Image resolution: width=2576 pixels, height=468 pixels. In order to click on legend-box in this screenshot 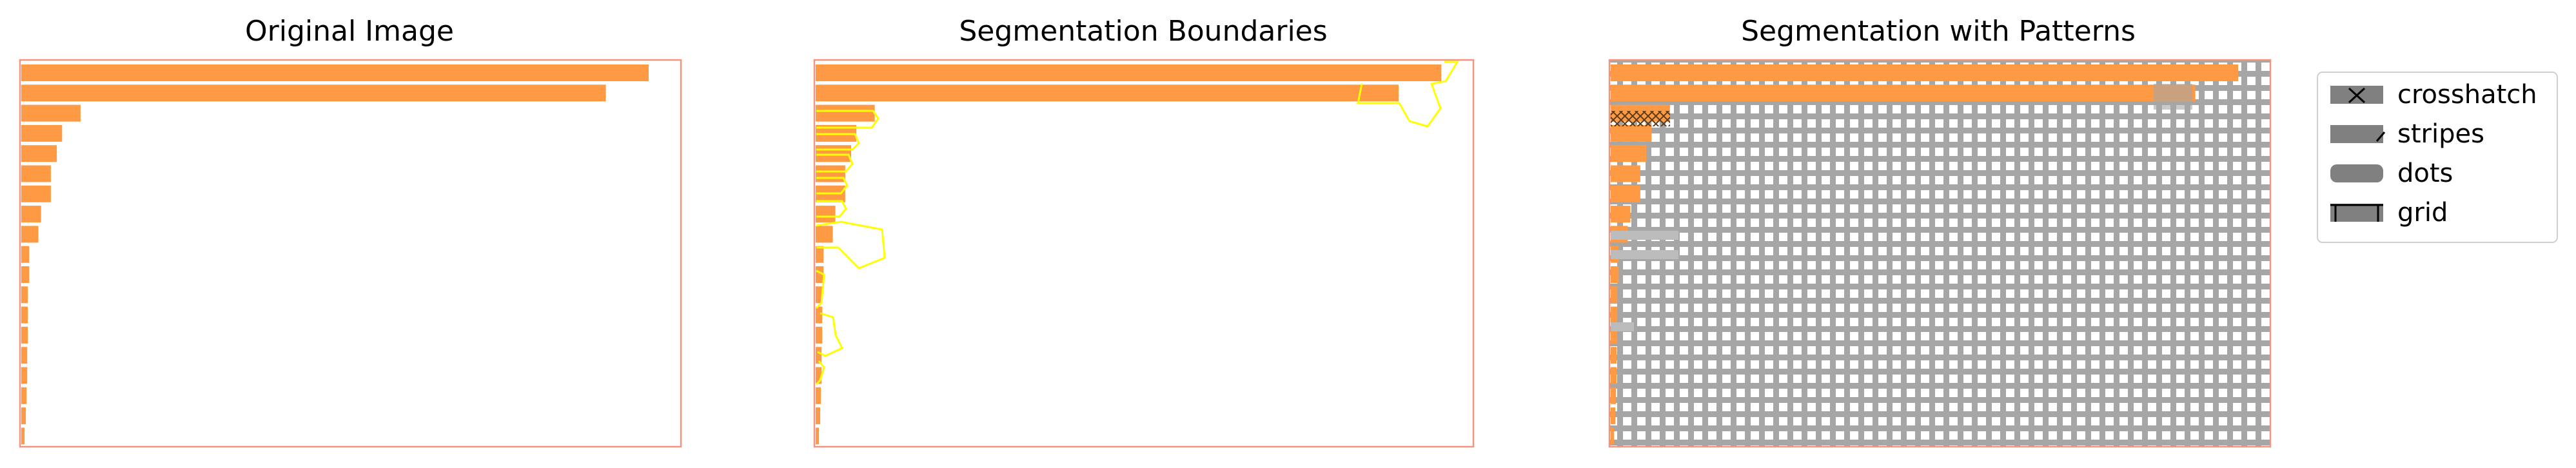, I will do `click(2437, 157)`.